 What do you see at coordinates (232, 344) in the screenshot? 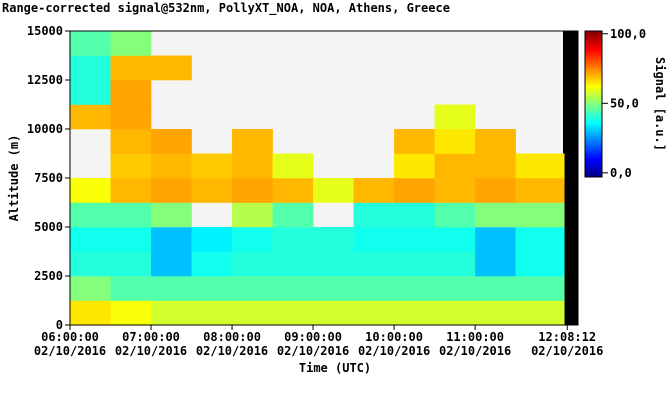
I see `x-tick-label: 08:00:00 02/10/2016` at bounding box center [232, 344].